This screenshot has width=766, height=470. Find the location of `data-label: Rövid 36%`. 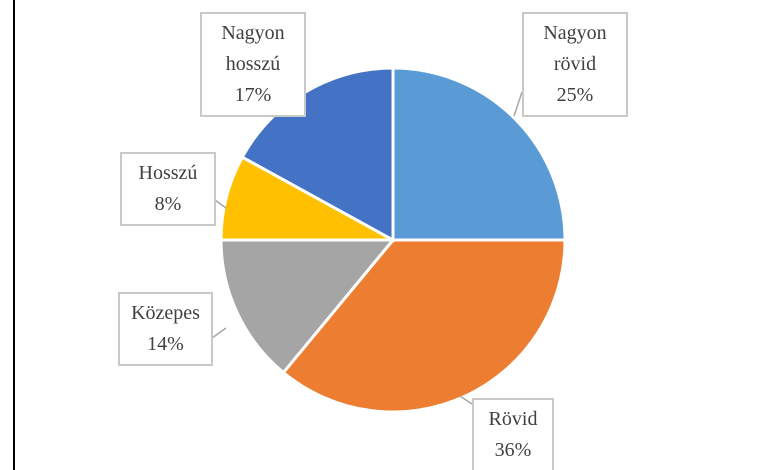

data-label: Rövid 36% is located at coordinates (513, 434).